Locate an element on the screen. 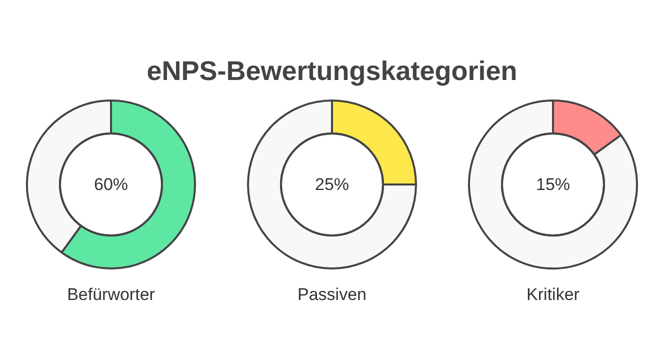 The width and height of the screenshot is (664, 348). data-label: 25% is located at coordinates (332, 184).